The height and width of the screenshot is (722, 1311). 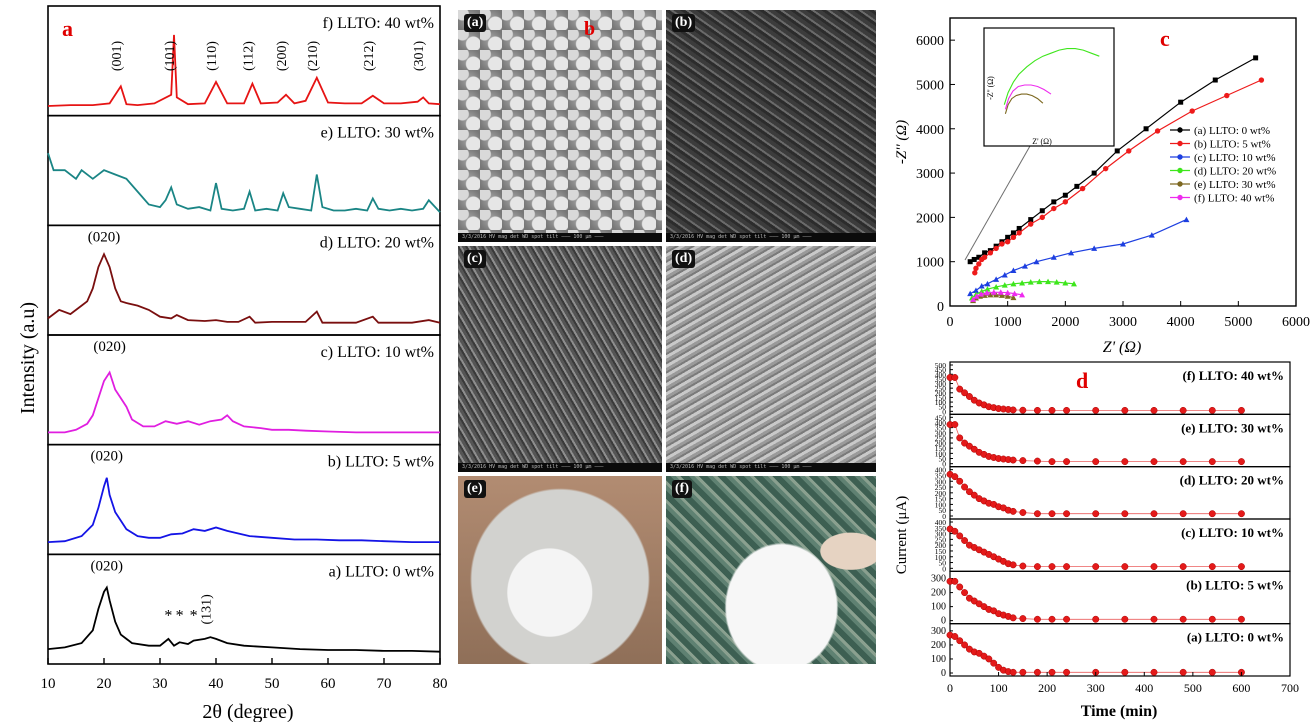 I want to click on peak-label: (200), so click(x=282, y=56).